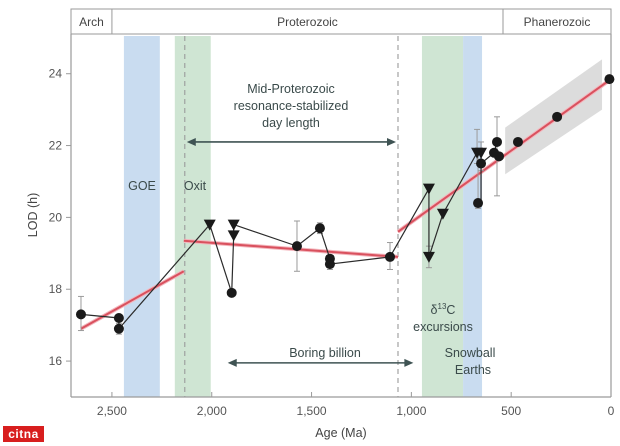  What do you see at coordinates (291, 123) in the screenshot?
I see `mid-proterozoic-label-line3: day length` at bounding box center [291, 123].